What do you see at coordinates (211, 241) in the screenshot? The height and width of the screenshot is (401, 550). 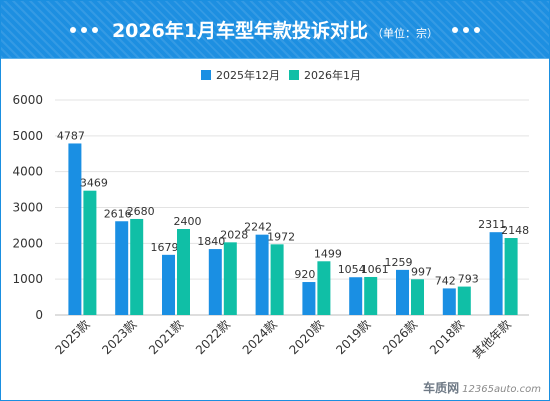 I see `data-label-2022款-series-1: 1840` at bounding box center [211, 241].